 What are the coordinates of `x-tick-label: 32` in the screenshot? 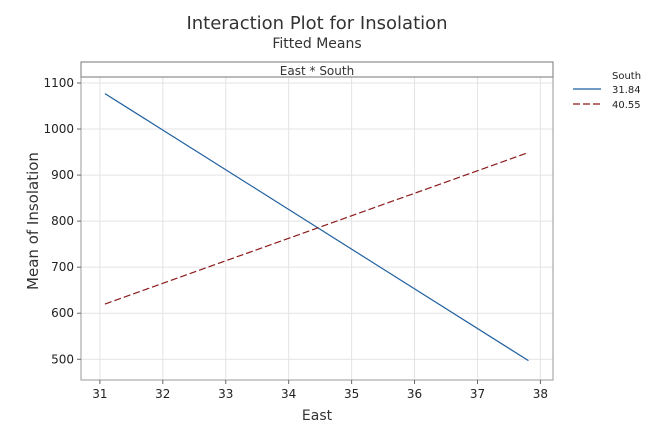 It's located at (162, 394).